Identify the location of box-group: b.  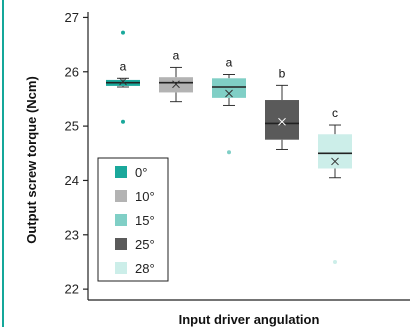
(282, 108).